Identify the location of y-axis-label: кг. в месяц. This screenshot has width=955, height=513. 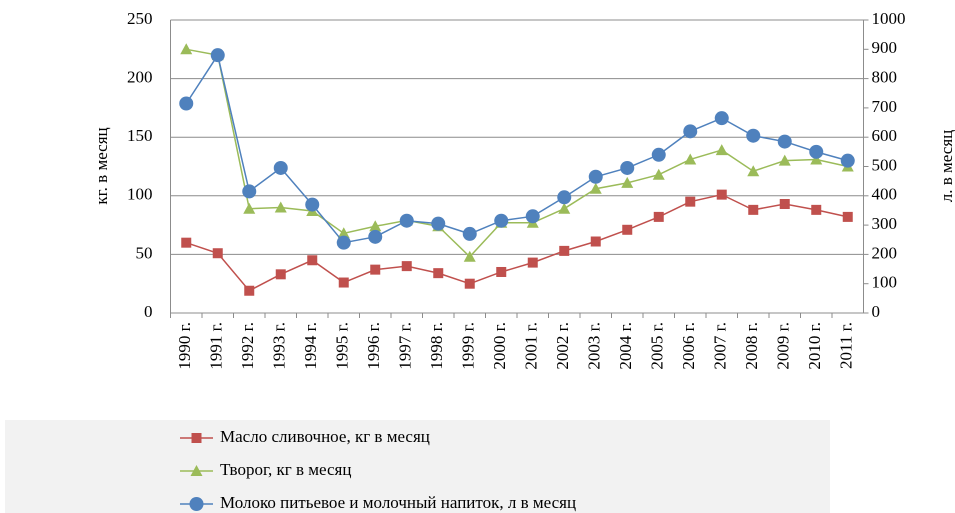
(101, 165).